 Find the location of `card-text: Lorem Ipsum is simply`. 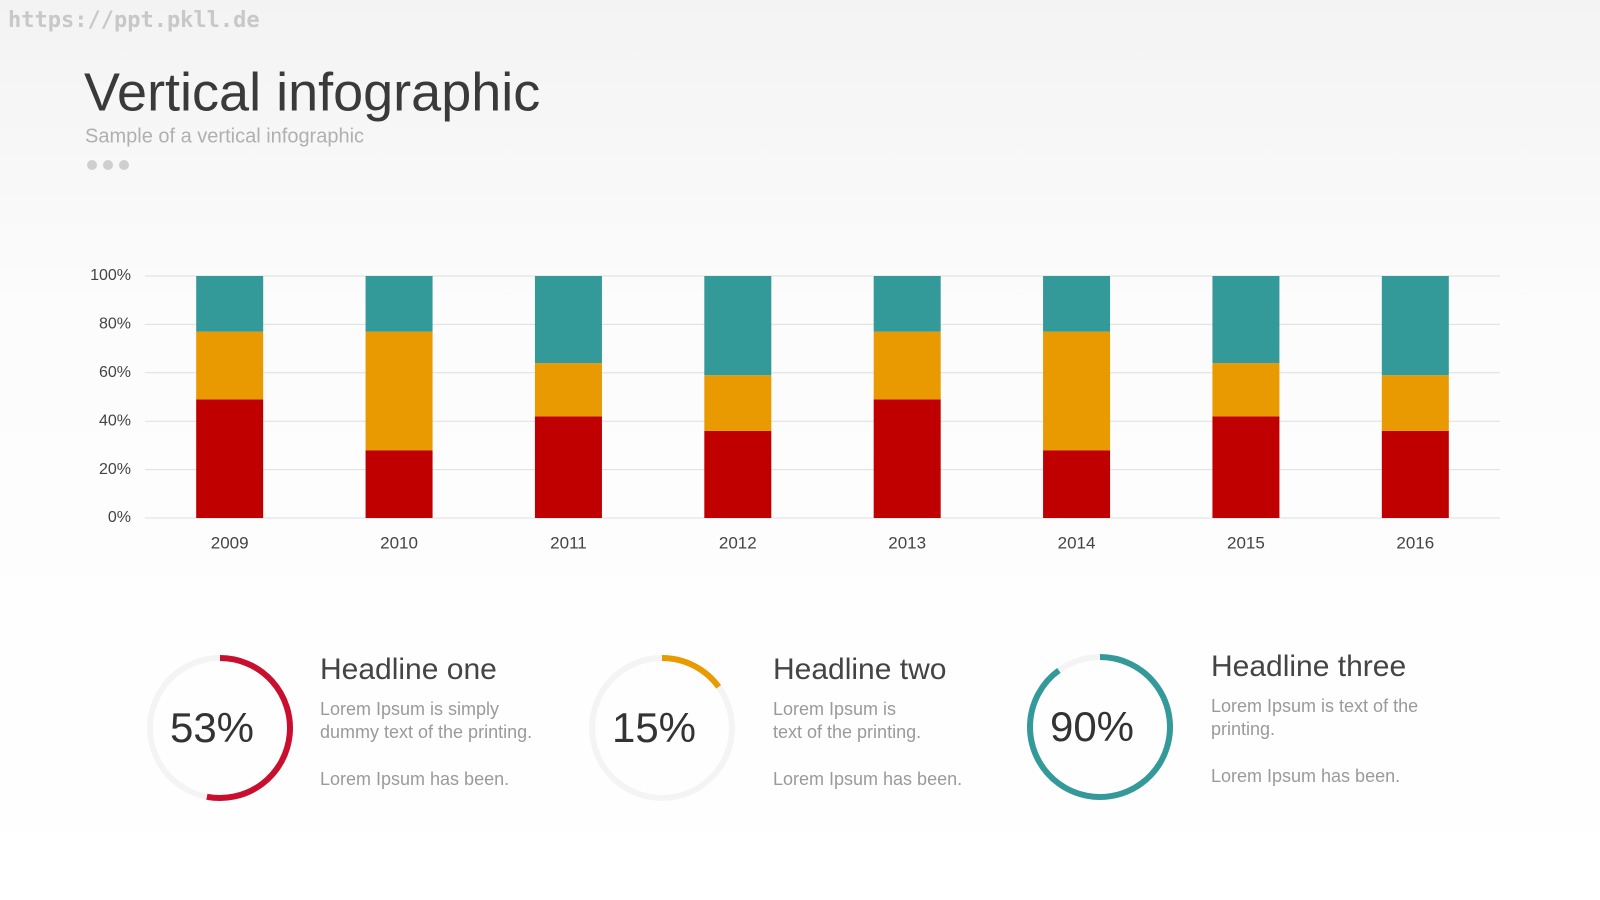

card-text: Lorem Ipsum is simply is located at coordinates (409, 709).